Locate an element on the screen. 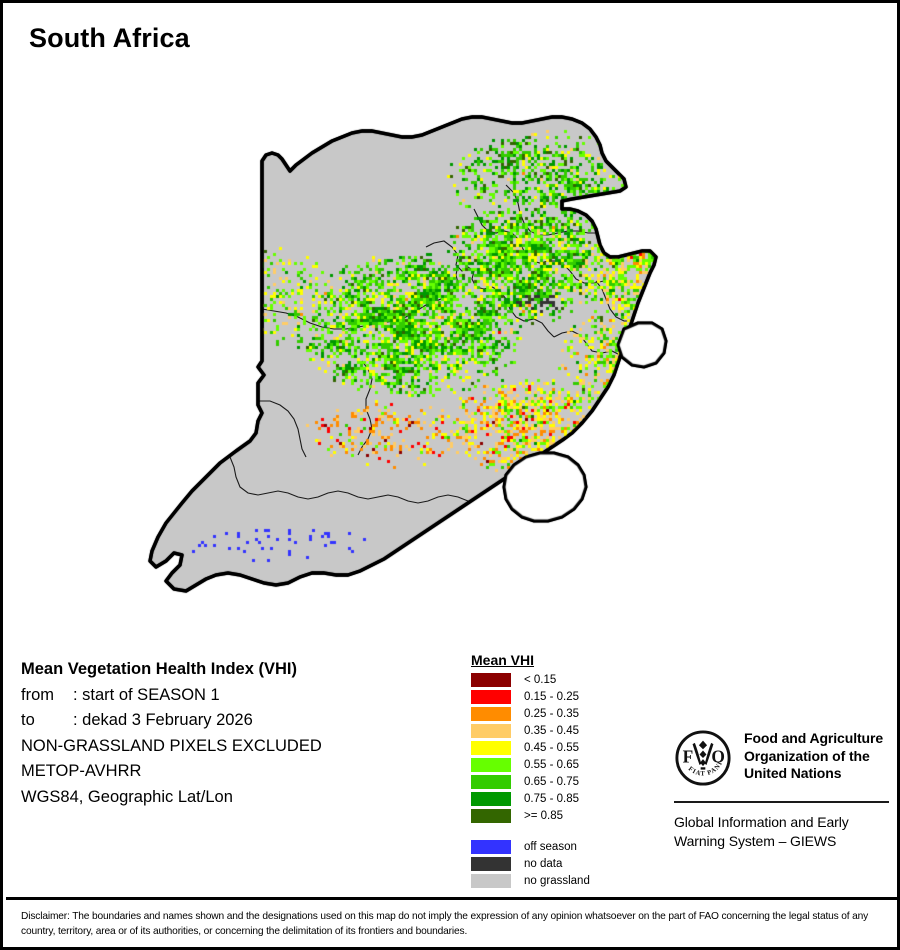 This screenshot has width=900, height=950. legend-label: 0.35 - 0.45 is located at coordinates (551, 731).